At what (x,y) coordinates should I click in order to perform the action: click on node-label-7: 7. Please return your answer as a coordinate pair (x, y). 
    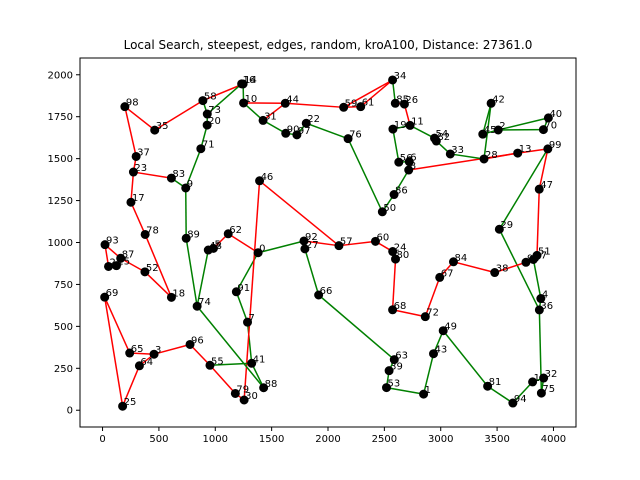
    Looking at the image, I should click on (252, 318).